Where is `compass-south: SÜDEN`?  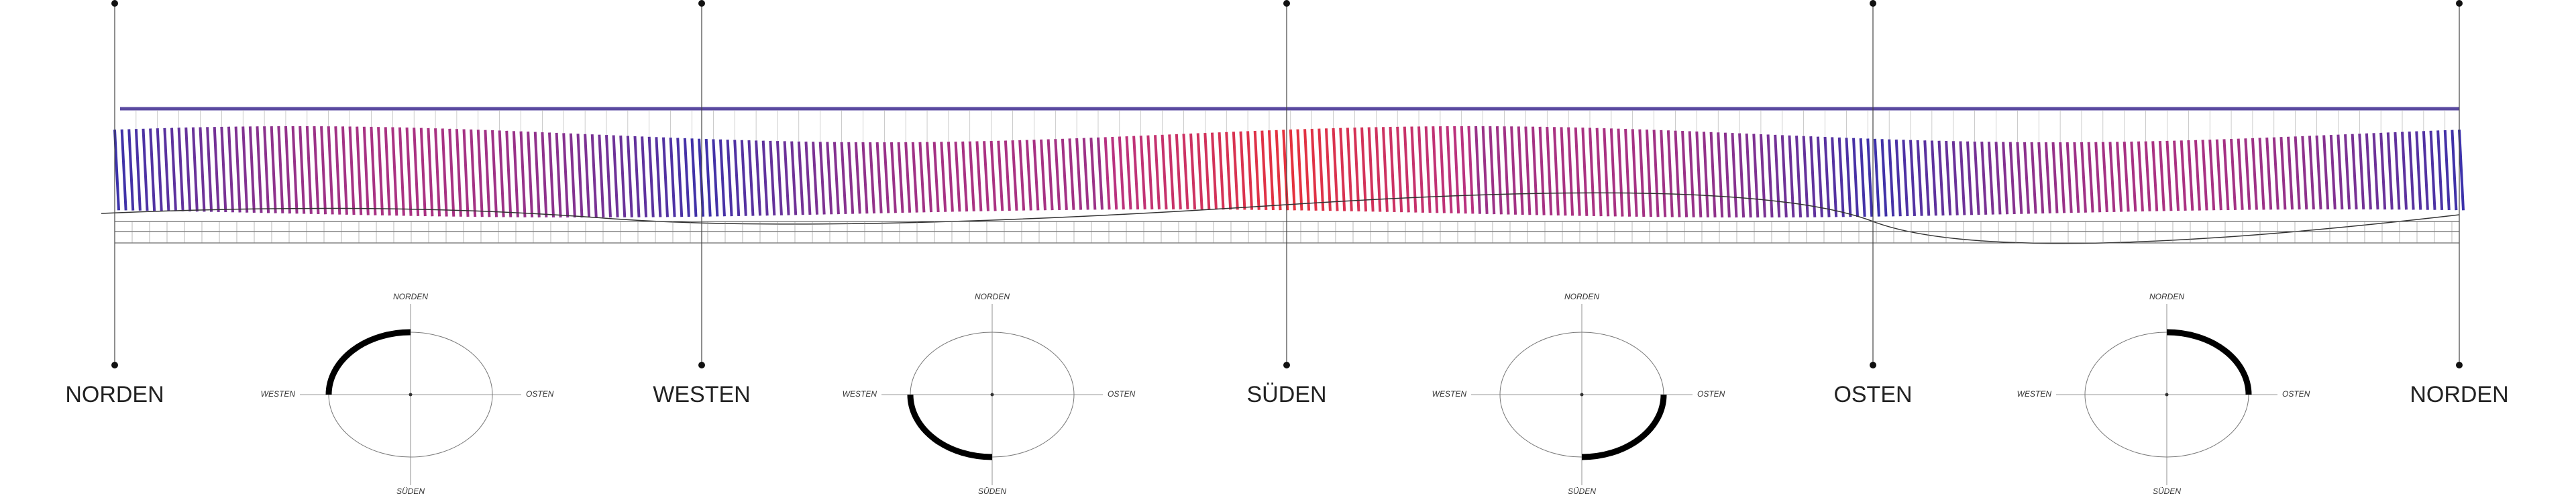 compass-south: SÜDEN is located at coordinates (992, 492).